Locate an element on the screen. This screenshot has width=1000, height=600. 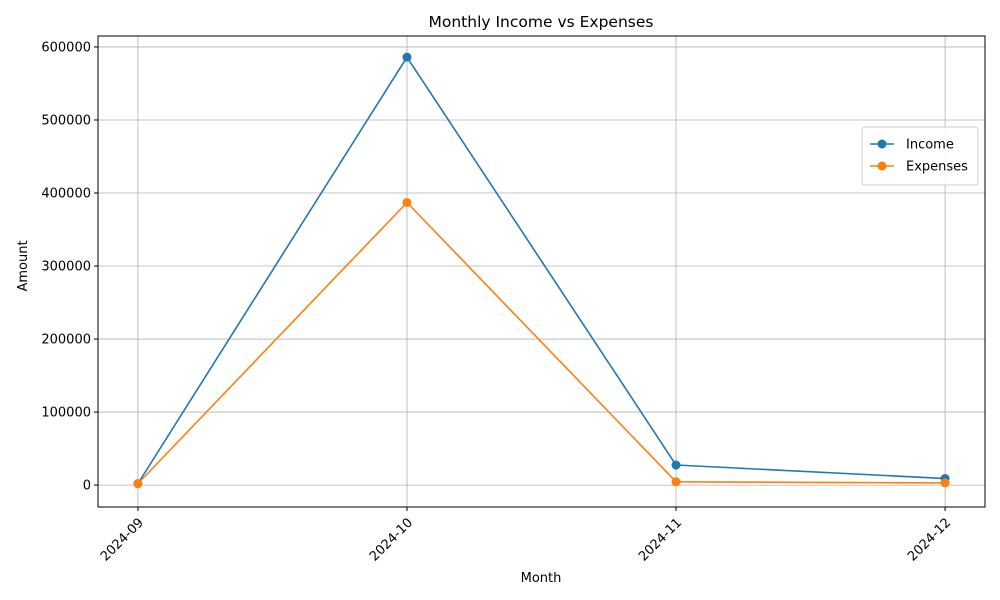
legend-label: Income is located at coordinates (930, 145).